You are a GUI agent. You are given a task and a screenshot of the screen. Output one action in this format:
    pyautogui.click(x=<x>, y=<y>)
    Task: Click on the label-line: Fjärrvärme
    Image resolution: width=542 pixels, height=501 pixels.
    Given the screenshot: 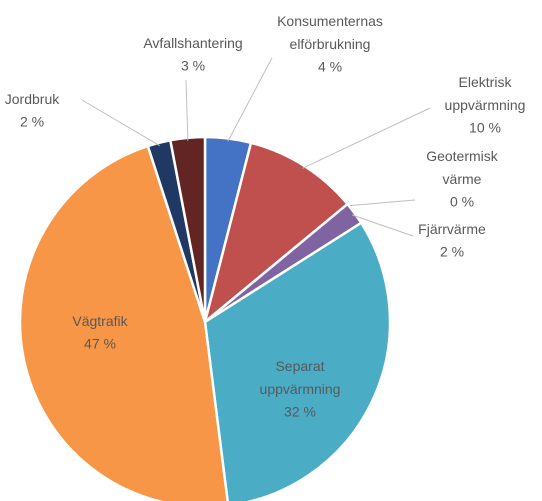 What is the action you would take?
    pyautogui.click(x=452, y=229)
    